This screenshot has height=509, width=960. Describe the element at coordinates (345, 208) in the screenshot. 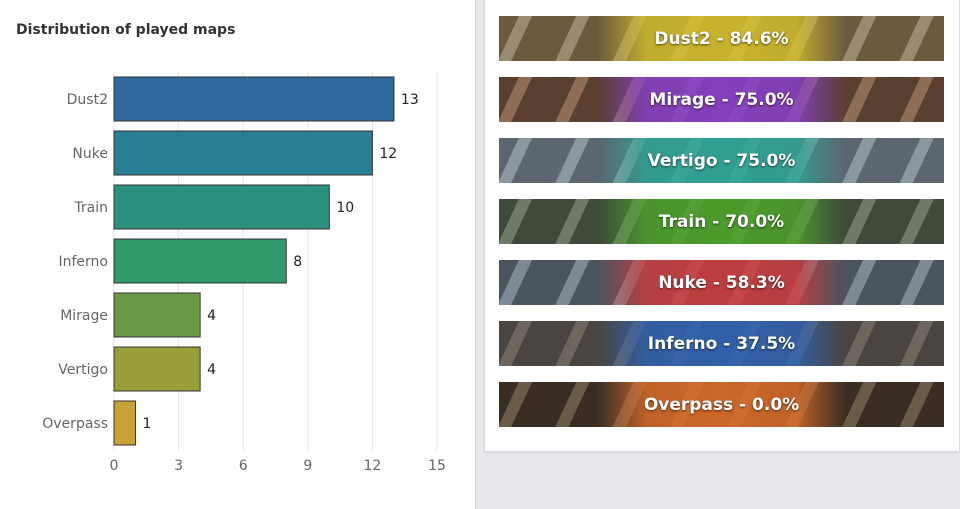

I see `data-label: 10` at that location.